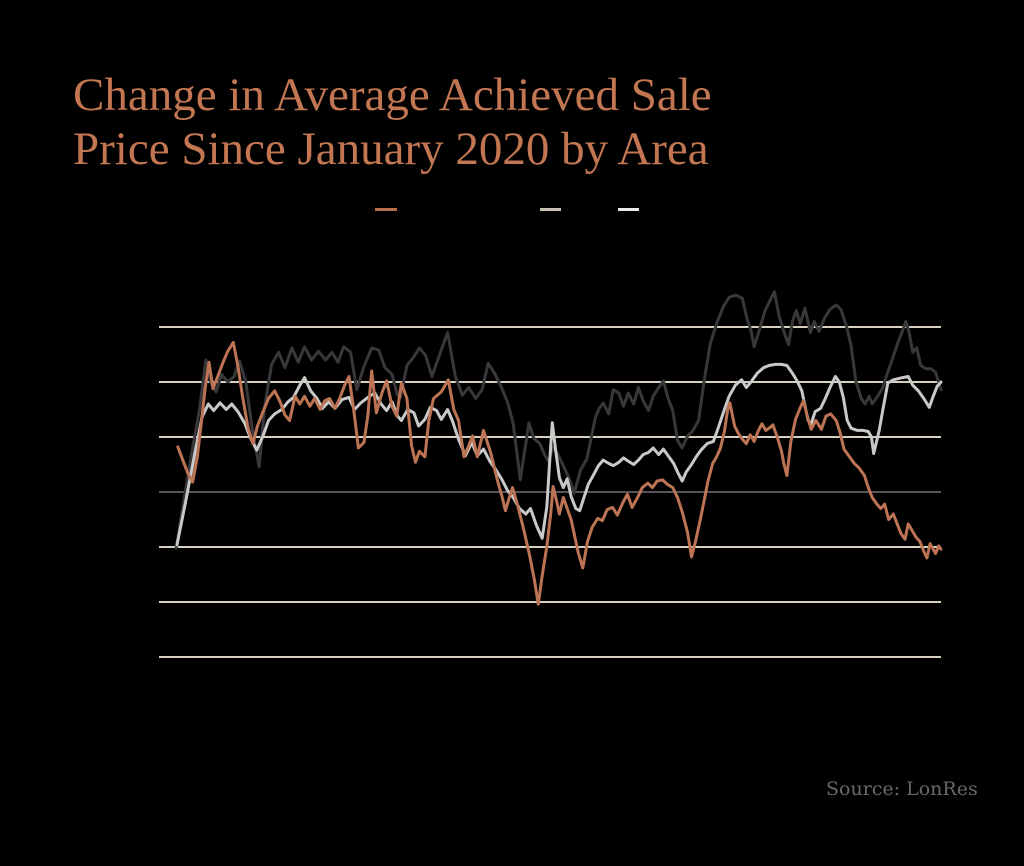 This screenshot has width=1024, height=866. What do you see at coordinates (628, 209) in the screenshot?
I see `legend-white-dash-icon` at bounding box center [628, 209].